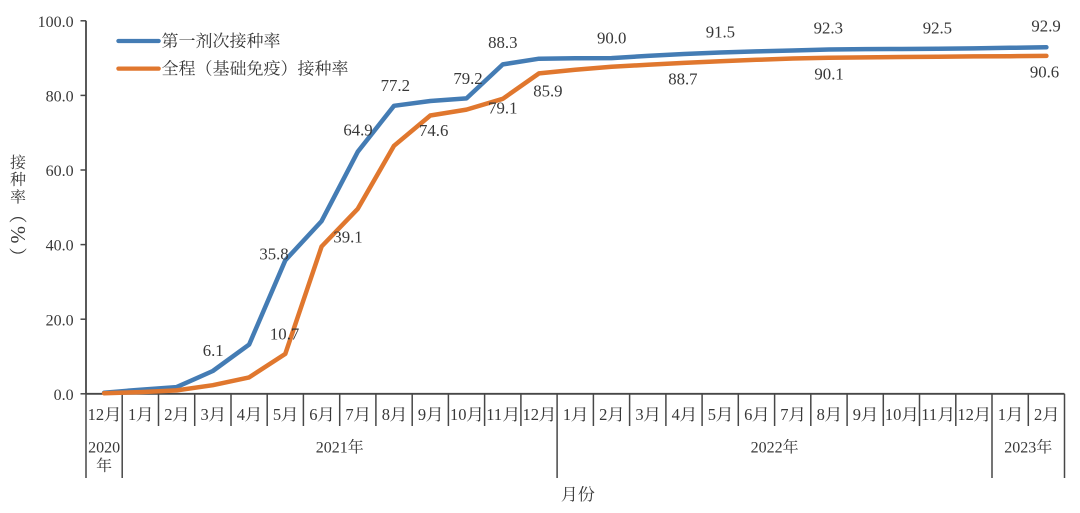 This screenshot has width=1080, height=513. What do you see at coordinates (357, 130) in the screenshot?
I see `svg-text: 64.9` at bounding box center [357, 130].